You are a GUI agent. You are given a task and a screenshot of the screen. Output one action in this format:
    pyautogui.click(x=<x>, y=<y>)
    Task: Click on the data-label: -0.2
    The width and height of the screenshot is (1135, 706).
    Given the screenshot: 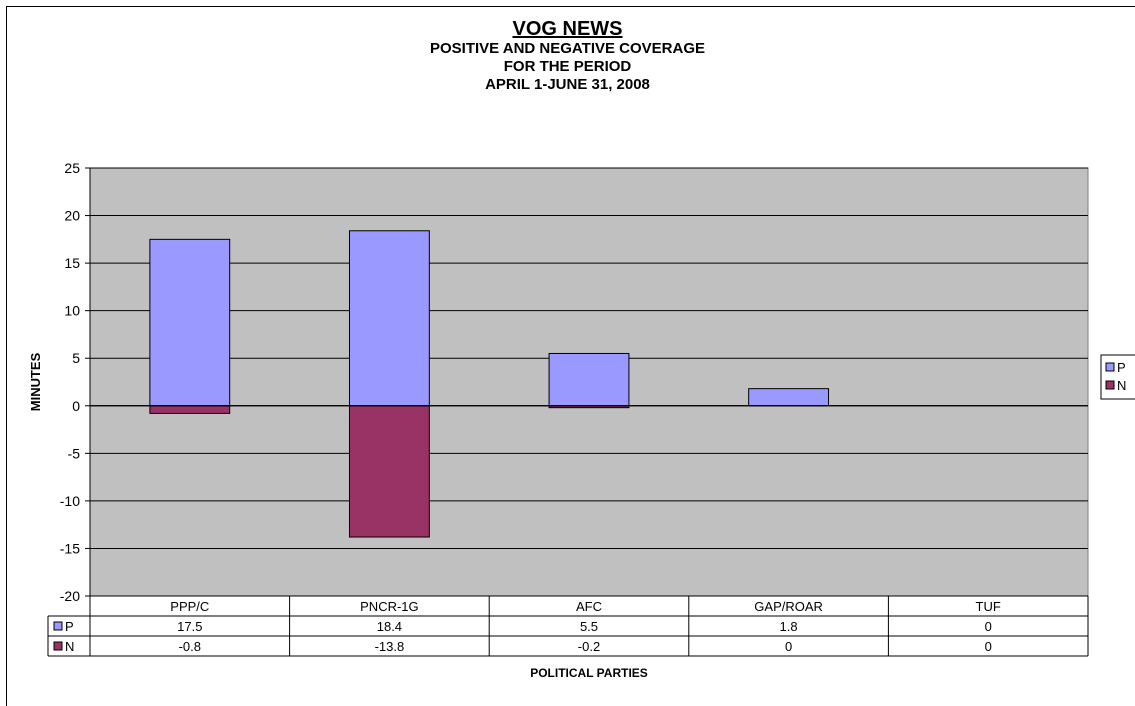 What is the action you would take?
    pyautogui.click(x=589, y=646)
    